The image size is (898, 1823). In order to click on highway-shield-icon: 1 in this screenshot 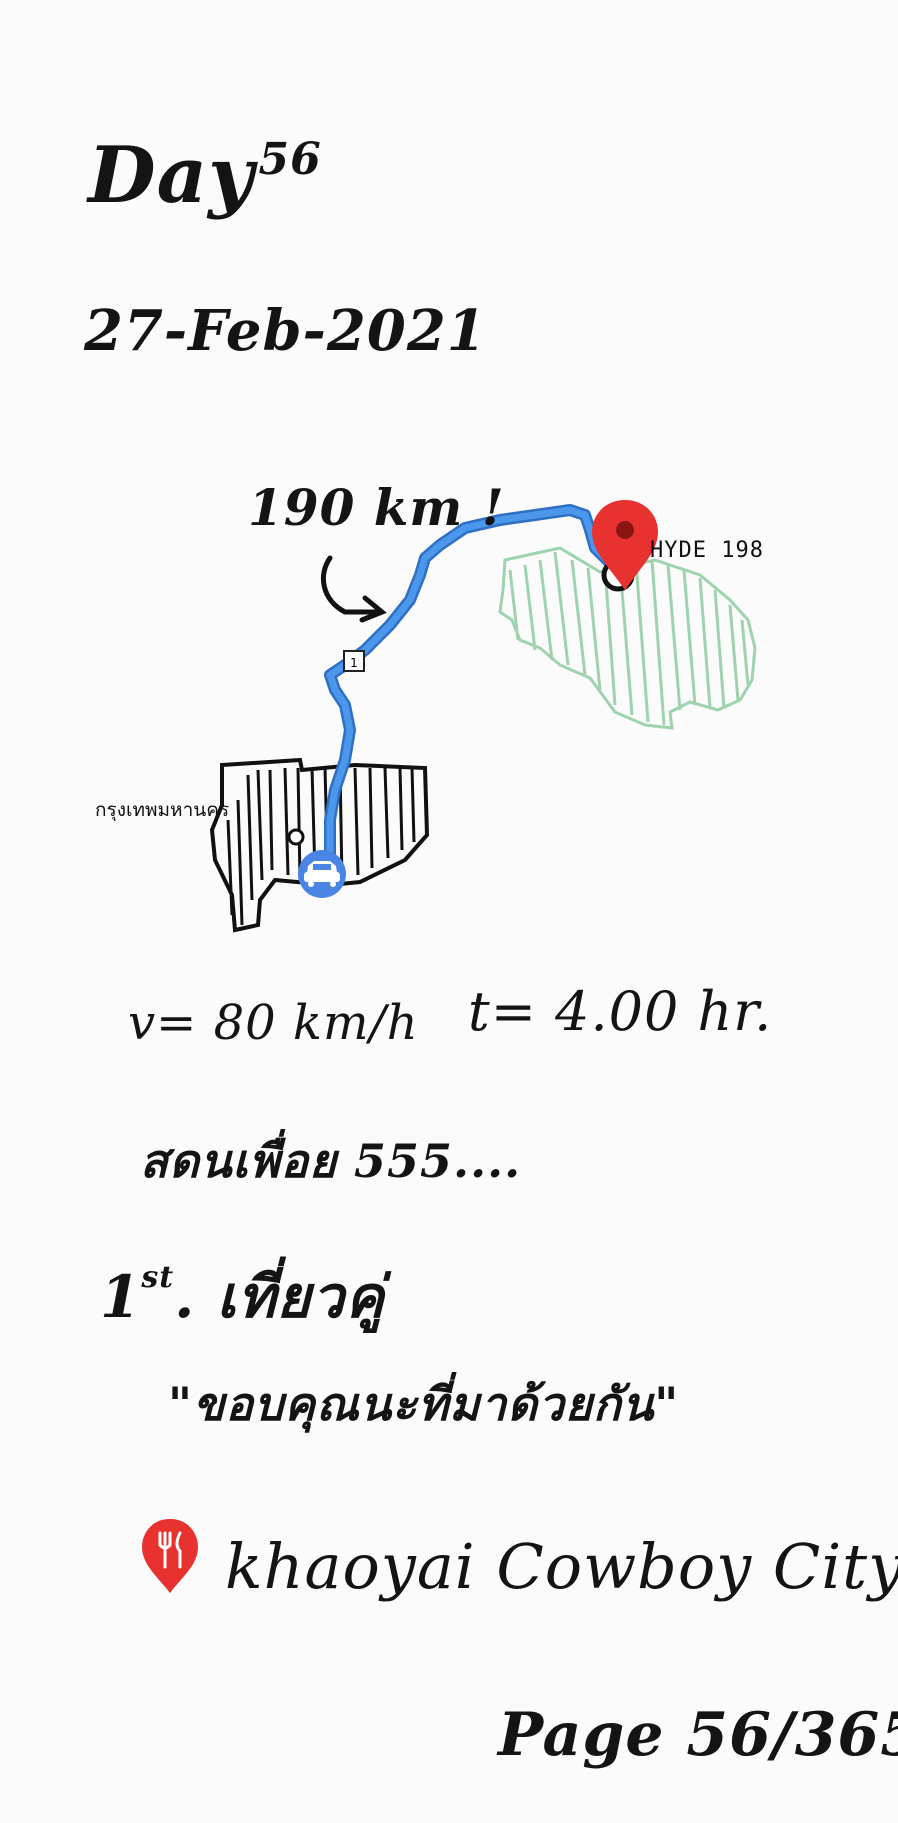, I will do `click(354, 661)`.